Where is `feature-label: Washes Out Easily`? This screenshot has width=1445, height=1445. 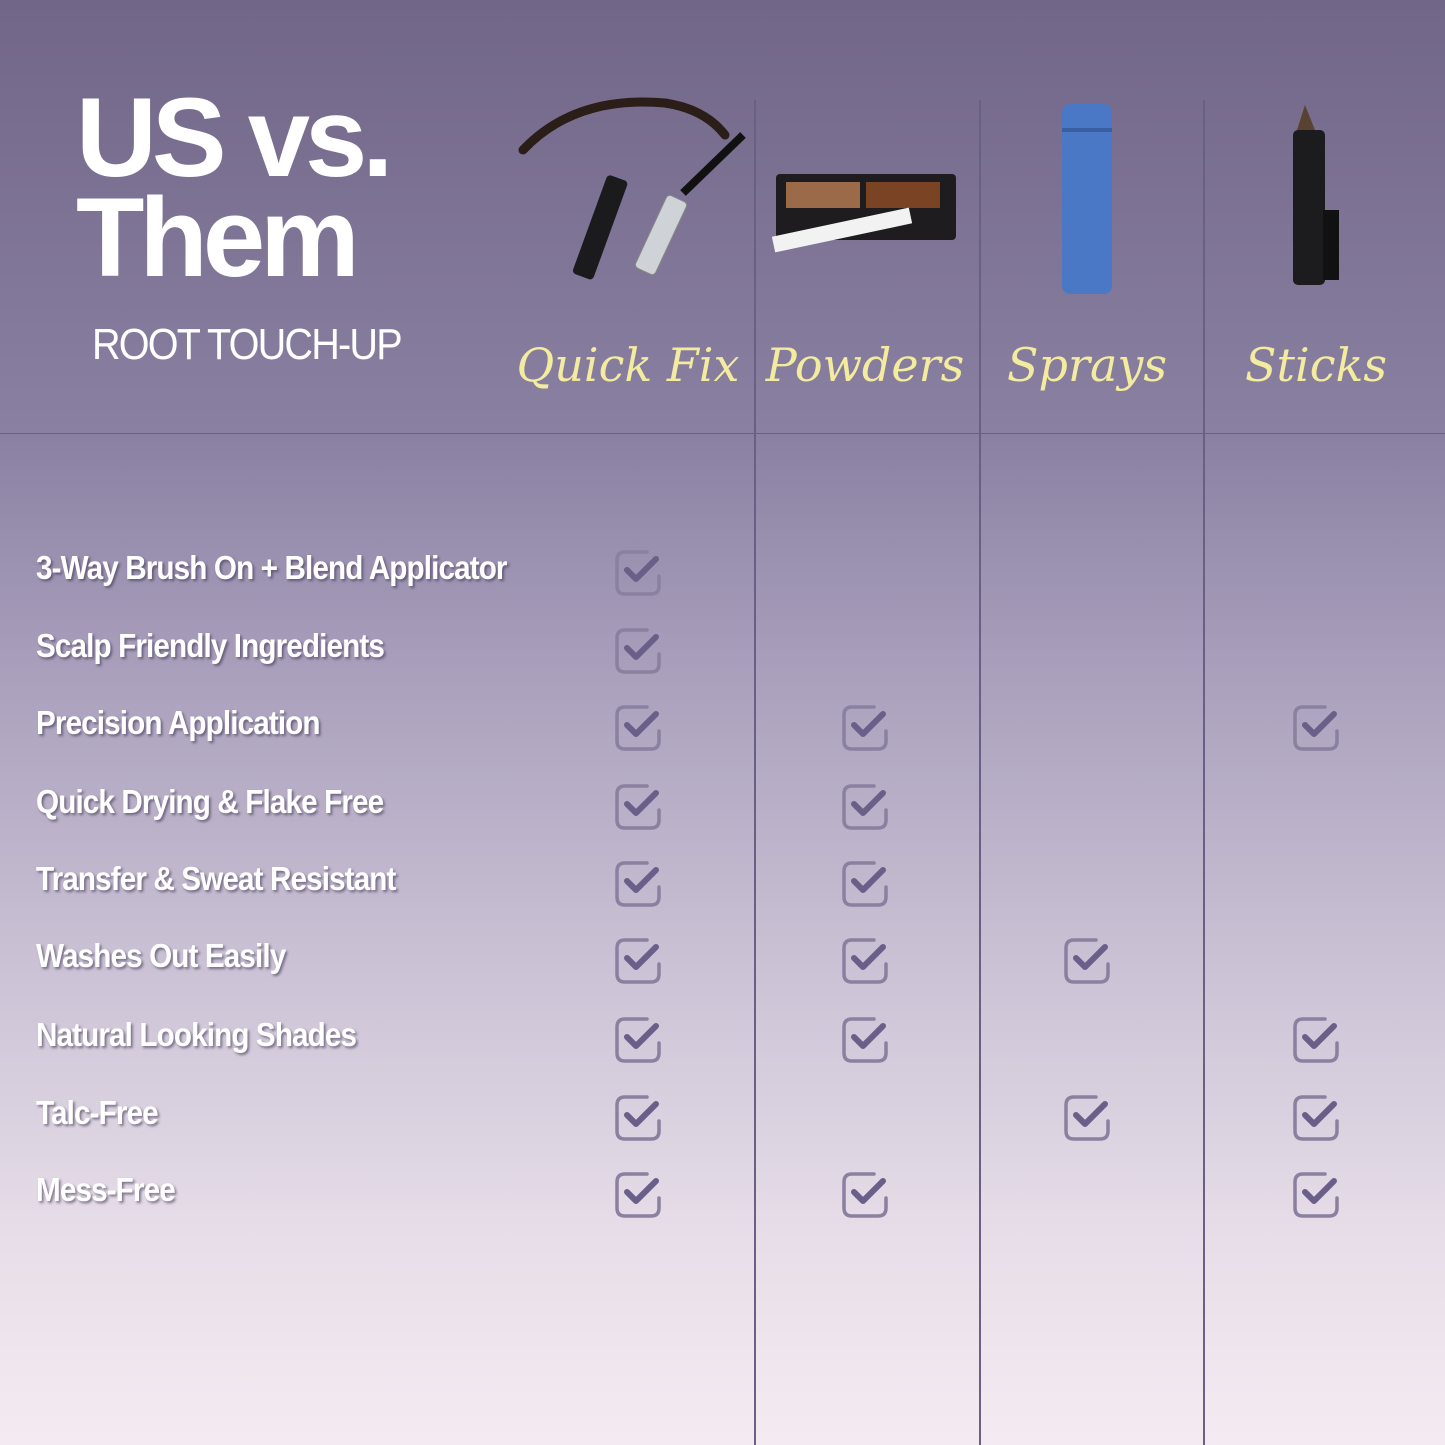 feature-label: Washes Out Easily is located at coordinates (161, 955).